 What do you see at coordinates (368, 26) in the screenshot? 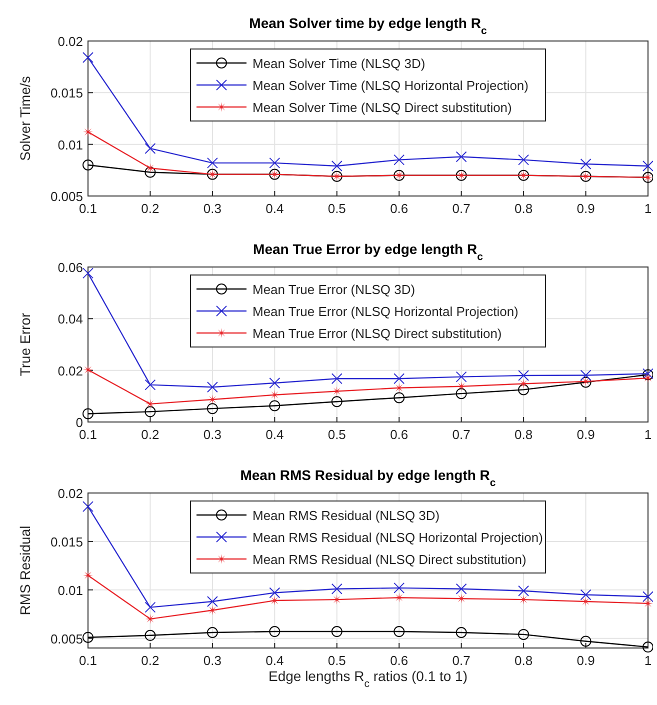
I see `chart-title: Mean Solver time by edge length R$_{c}$` at bounding box center [368, 26].